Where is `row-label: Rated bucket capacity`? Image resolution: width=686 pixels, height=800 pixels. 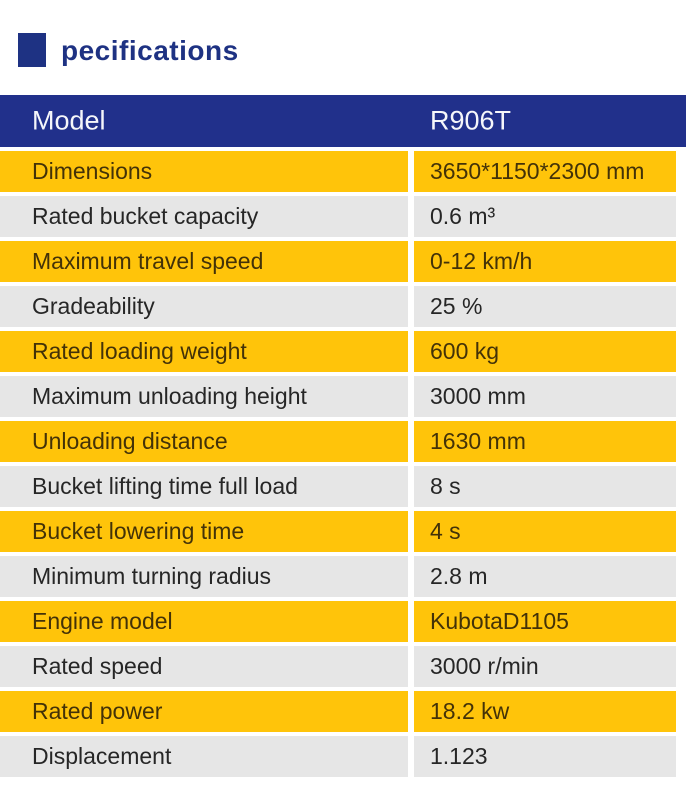 row-label: Rated bucket capacity is located at coordinates (204, 216).